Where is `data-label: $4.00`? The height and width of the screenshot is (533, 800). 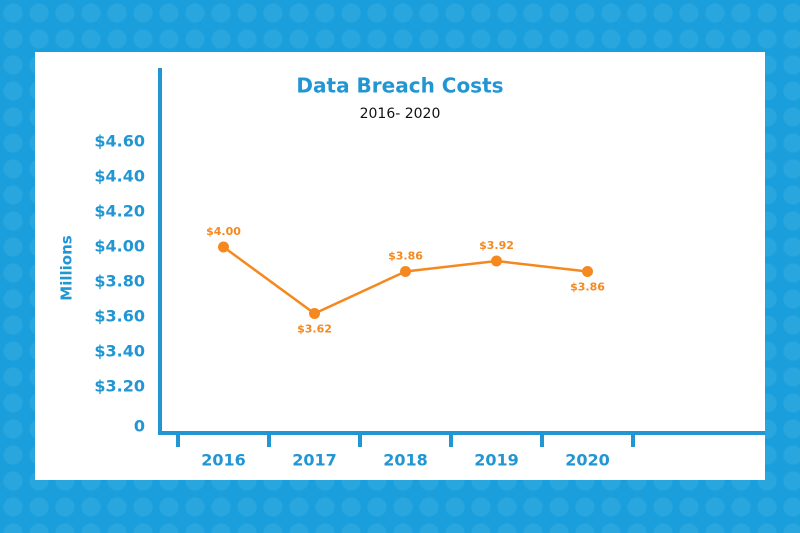
data-label: $4.00 is located at coordinates (223, 231).